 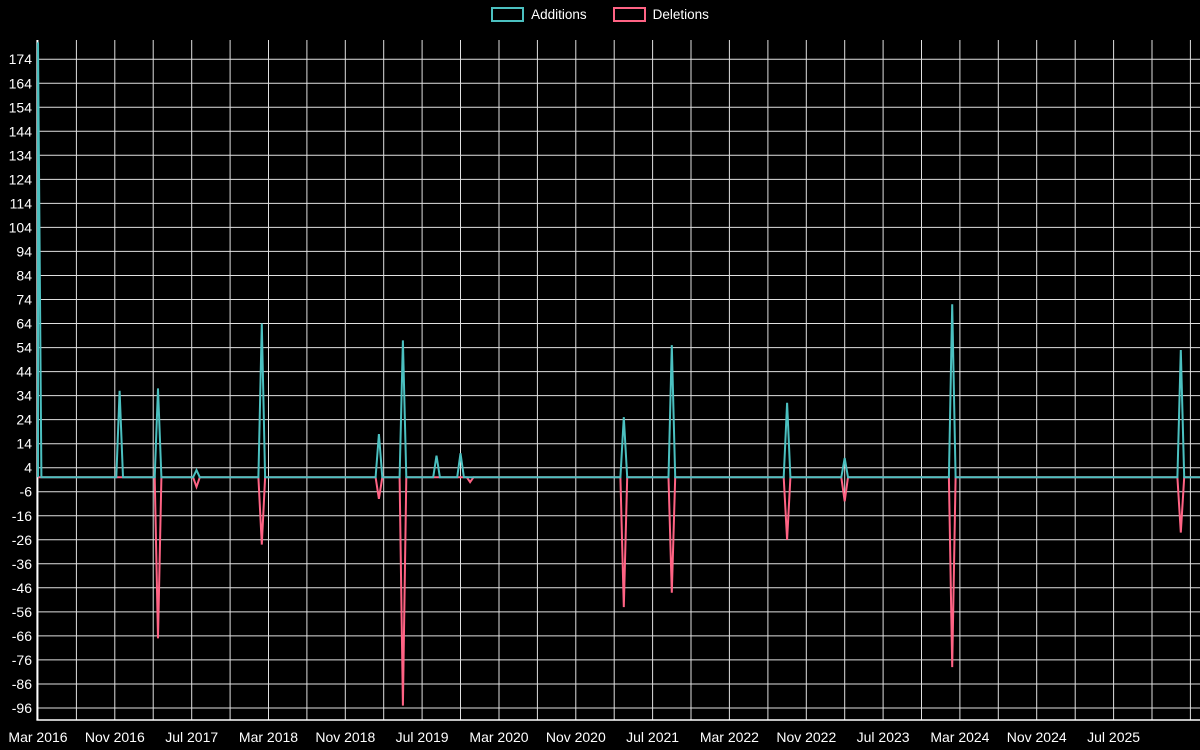 I want to click on additions-legend-label: Additions, so click(x=559, y=14).